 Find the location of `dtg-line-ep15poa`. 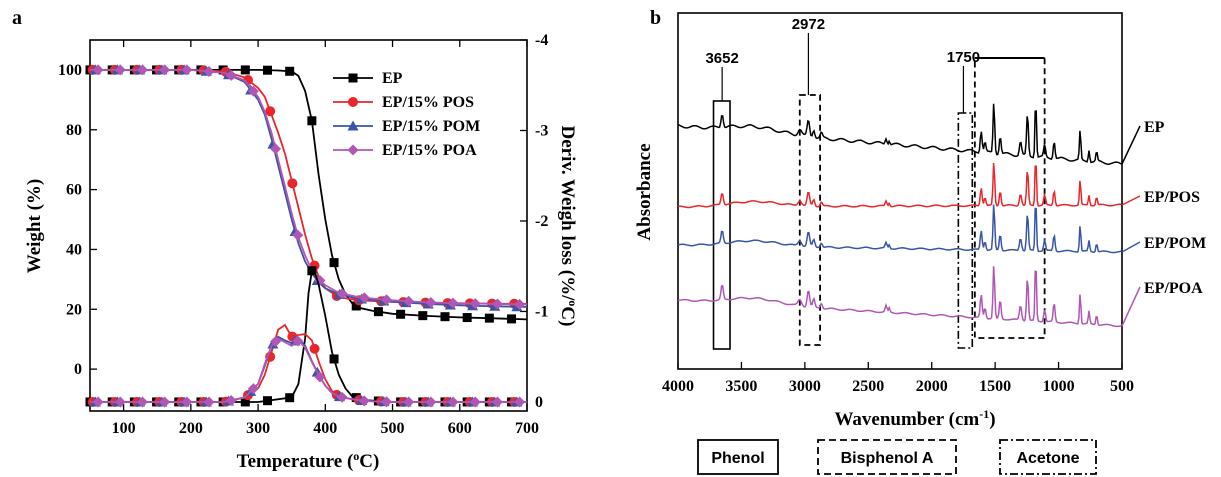

dtg-line-ep15poa is located at coordinates (308, 370).